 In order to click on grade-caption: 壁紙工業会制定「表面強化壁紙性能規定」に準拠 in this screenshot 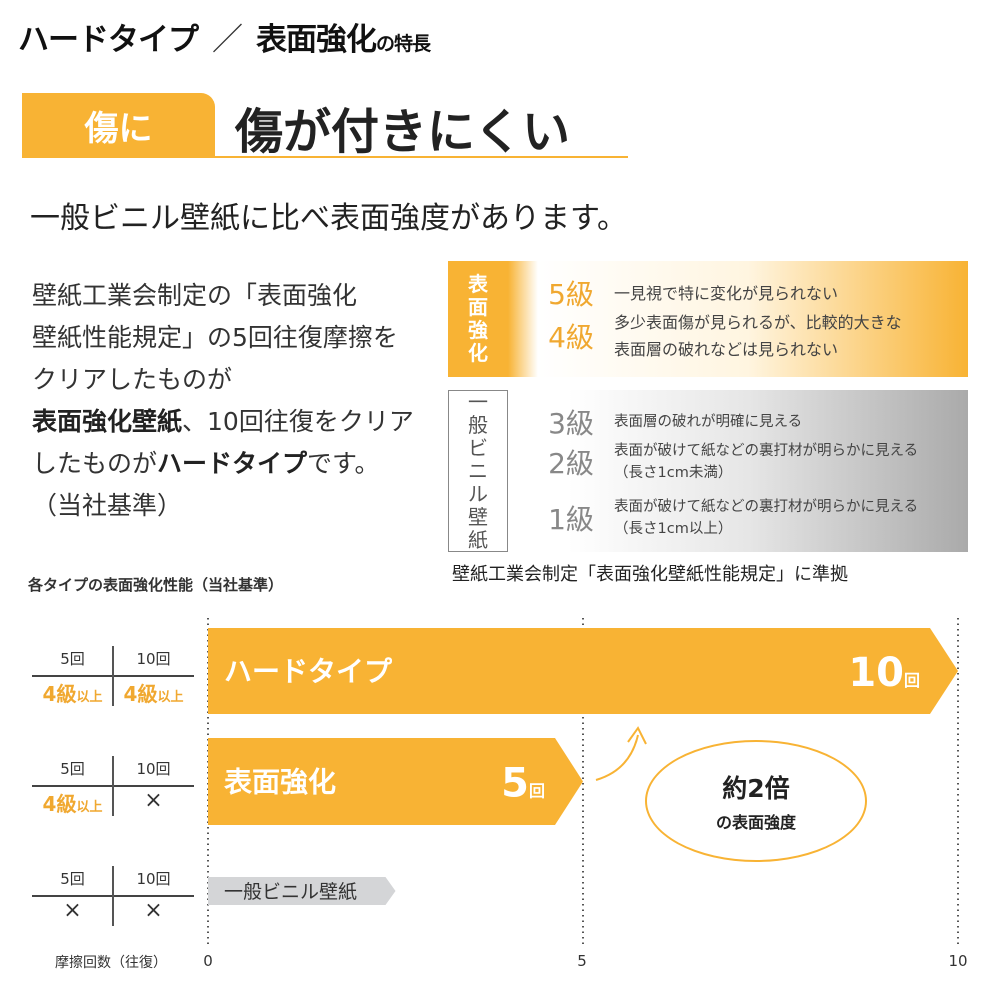, I will do `click(650, 574)`.